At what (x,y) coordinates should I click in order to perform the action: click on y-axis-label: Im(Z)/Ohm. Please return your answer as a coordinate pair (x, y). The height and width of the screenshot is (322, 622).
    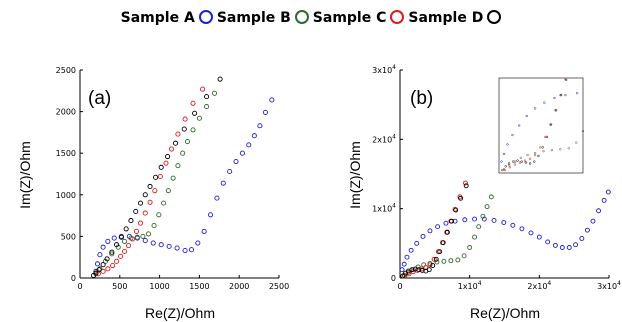
    Looking at the image, I should click on (355, 175).